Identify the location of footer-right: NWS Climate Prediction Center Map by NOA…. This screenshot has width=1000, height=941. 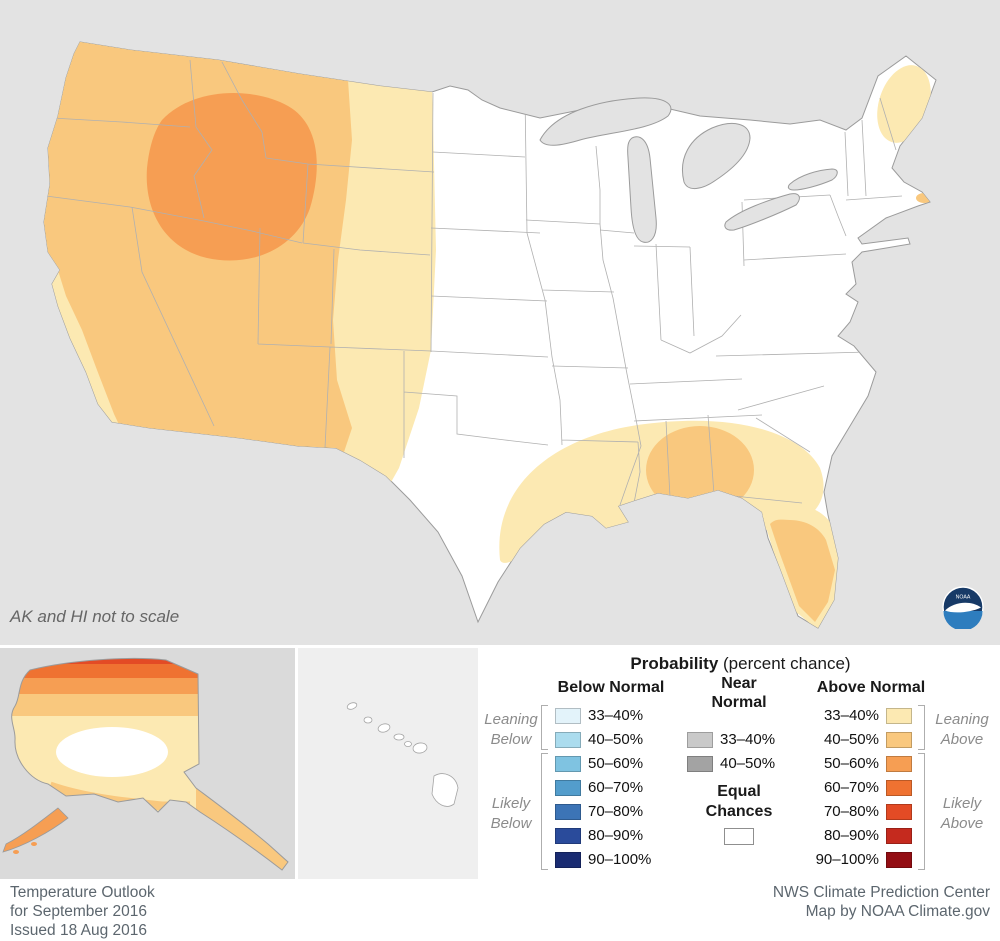
(881, 903).